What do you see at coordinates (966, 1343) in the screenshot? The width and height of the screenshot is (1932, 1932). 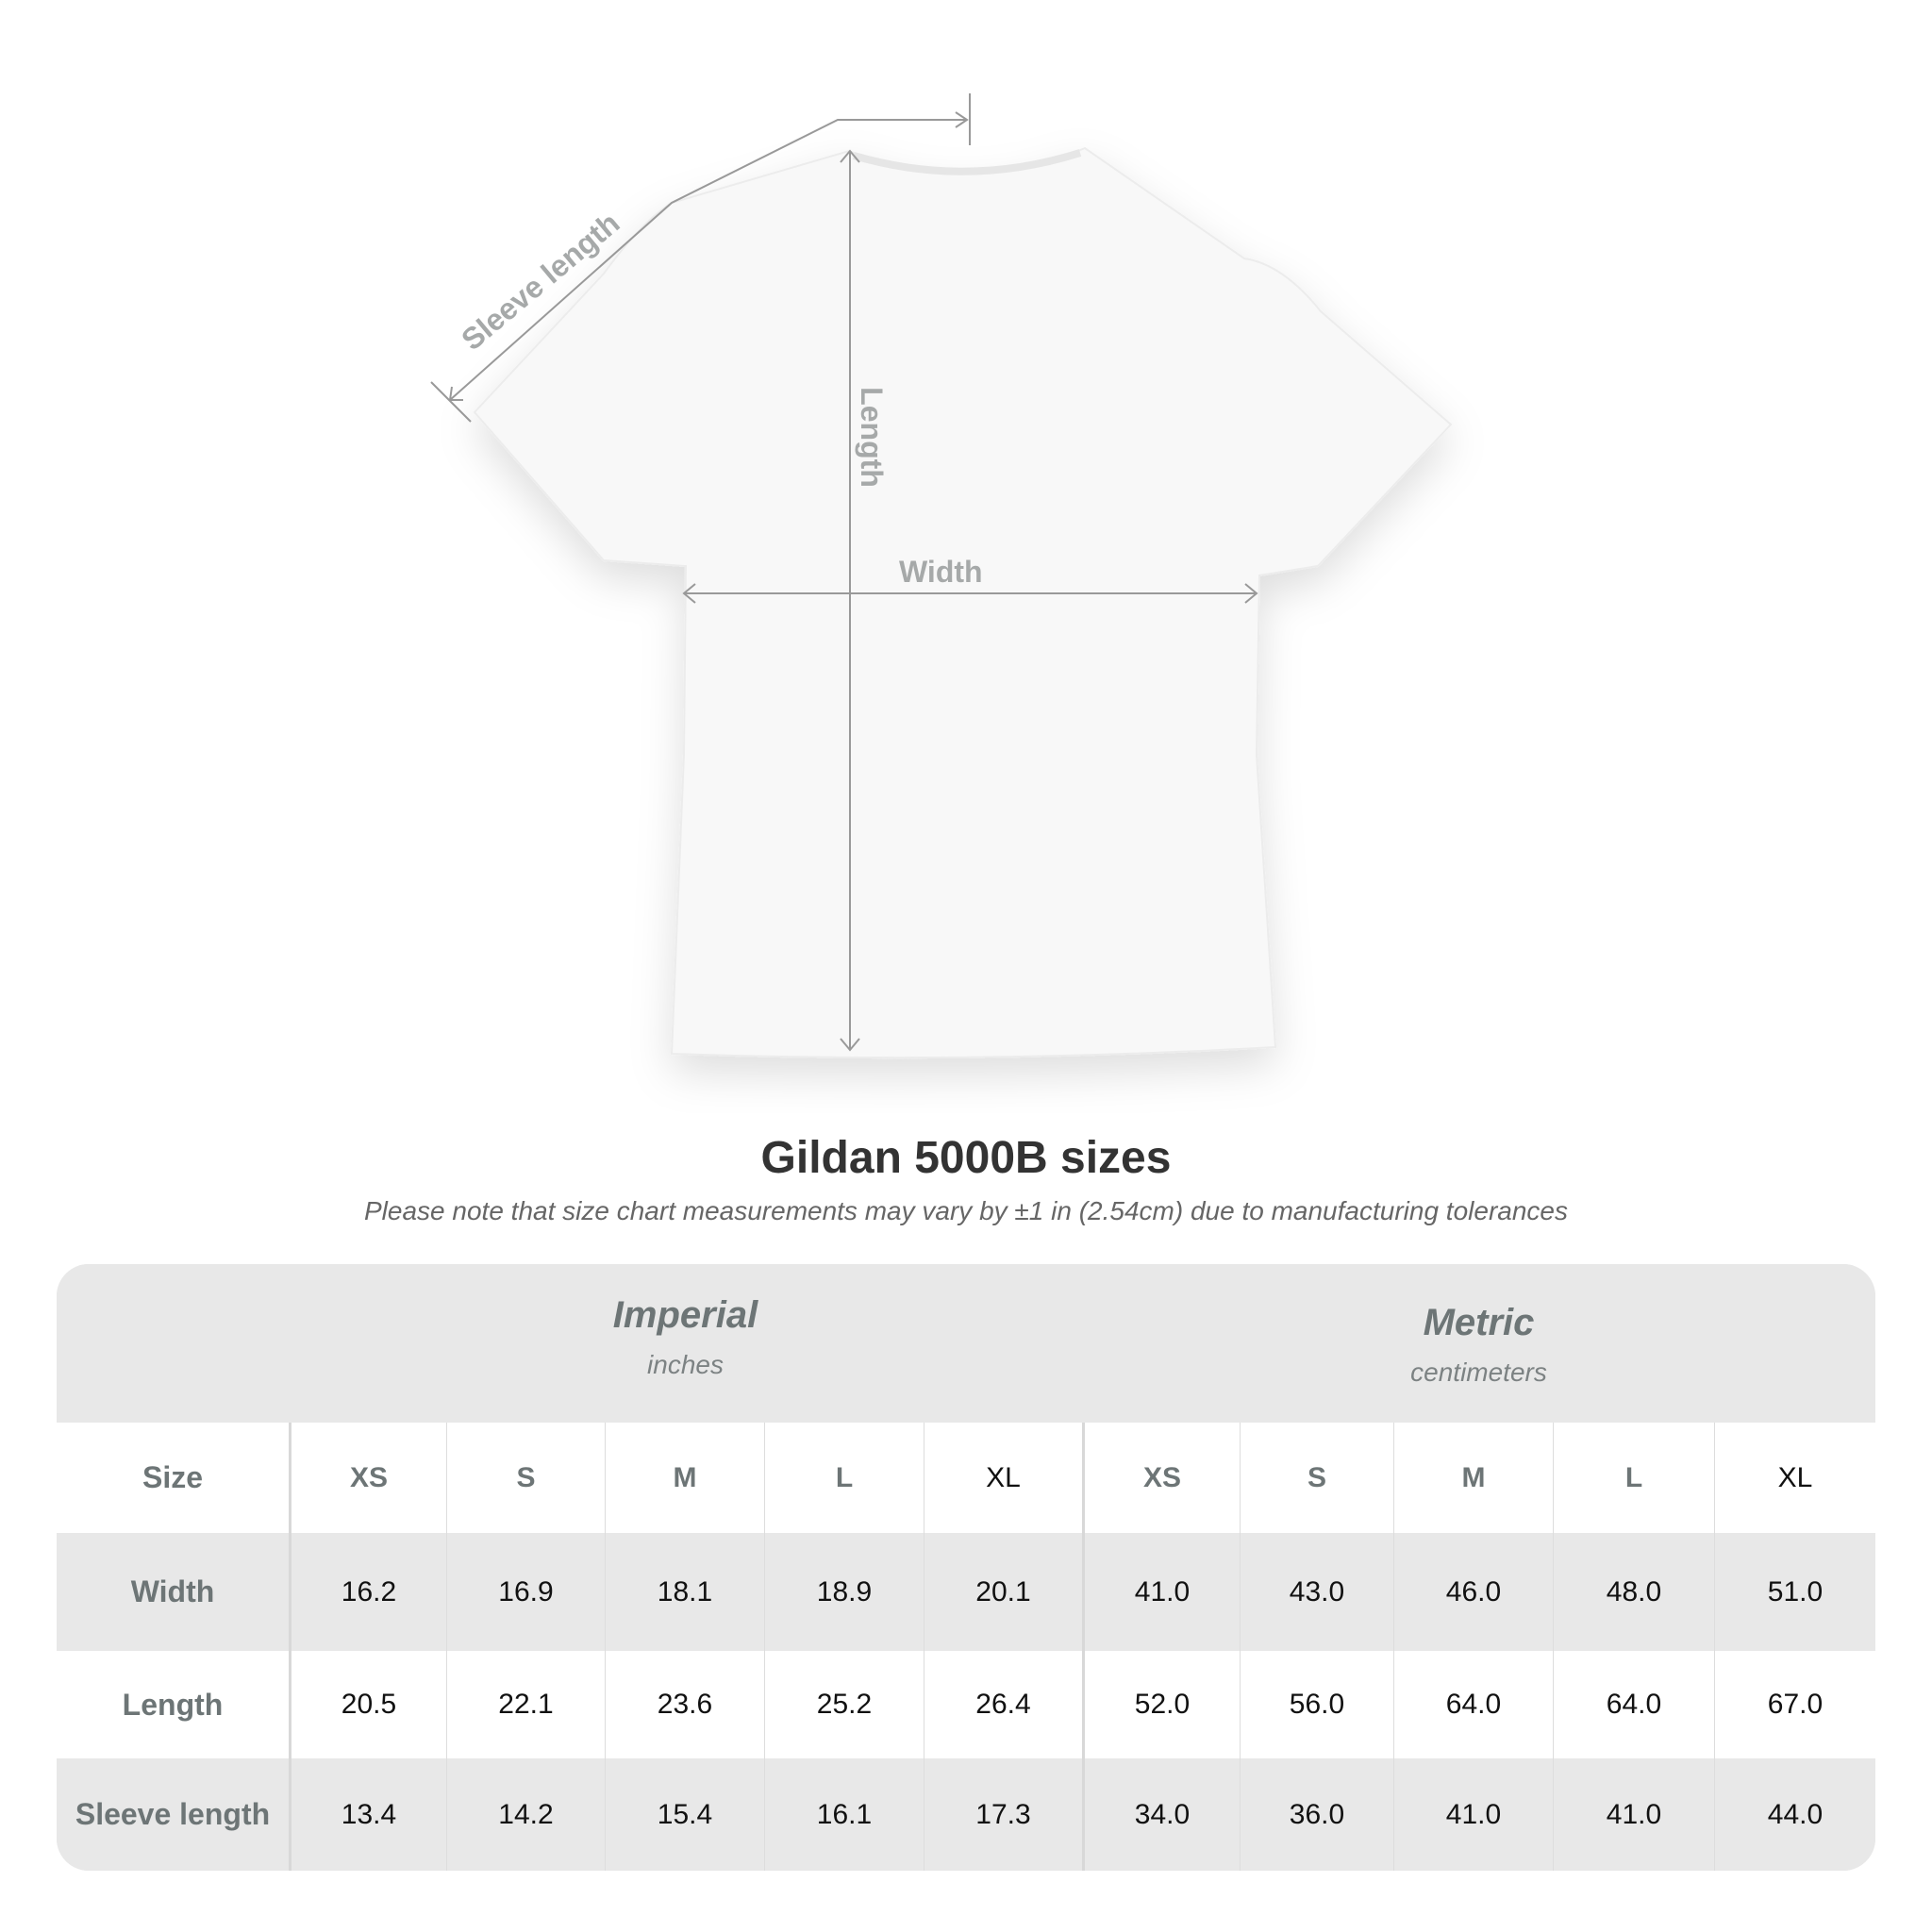 I see `unit-header: Imperial inches Metric centimeters` at bounding box center [966, 1343].